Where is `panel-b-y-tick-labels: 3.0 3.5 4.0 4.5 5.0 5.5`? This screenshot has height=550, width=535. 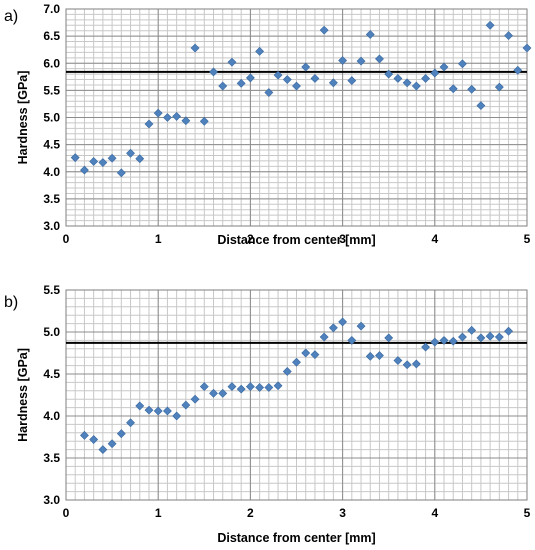 panel-b-y-tick-labels: 3.0 3.5 4.0 4.5 5.0 5.5 is located at coordinates (51, 395).